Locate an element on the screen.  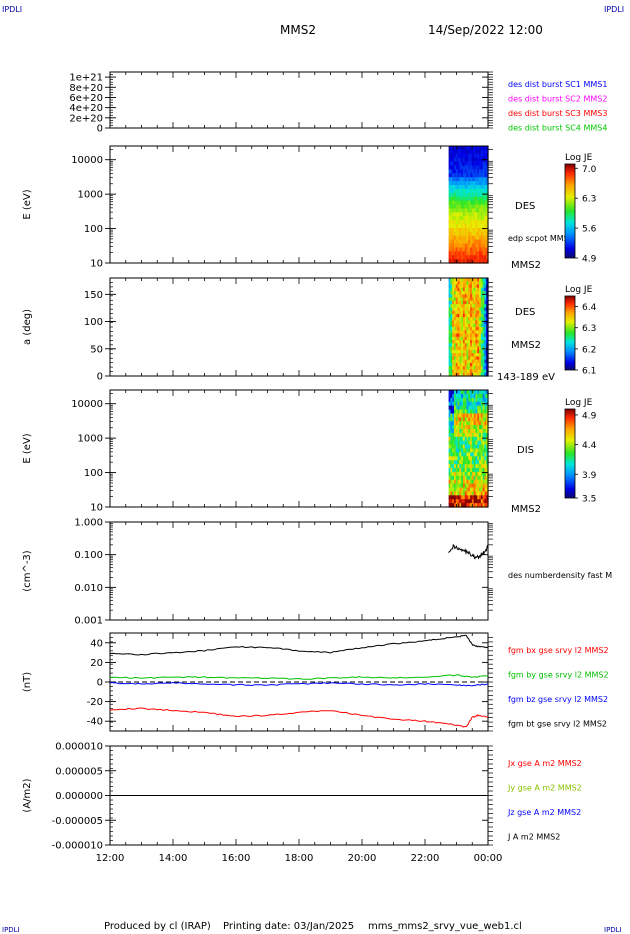
plot-frame is located at coordinates (299, 204).